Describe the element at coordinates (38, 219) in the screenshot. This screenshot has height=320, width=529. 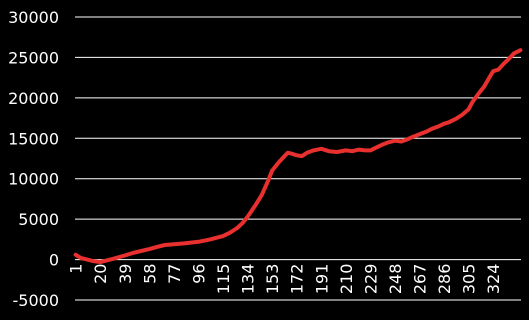
I see `y-tick-label: 5000` at that location.